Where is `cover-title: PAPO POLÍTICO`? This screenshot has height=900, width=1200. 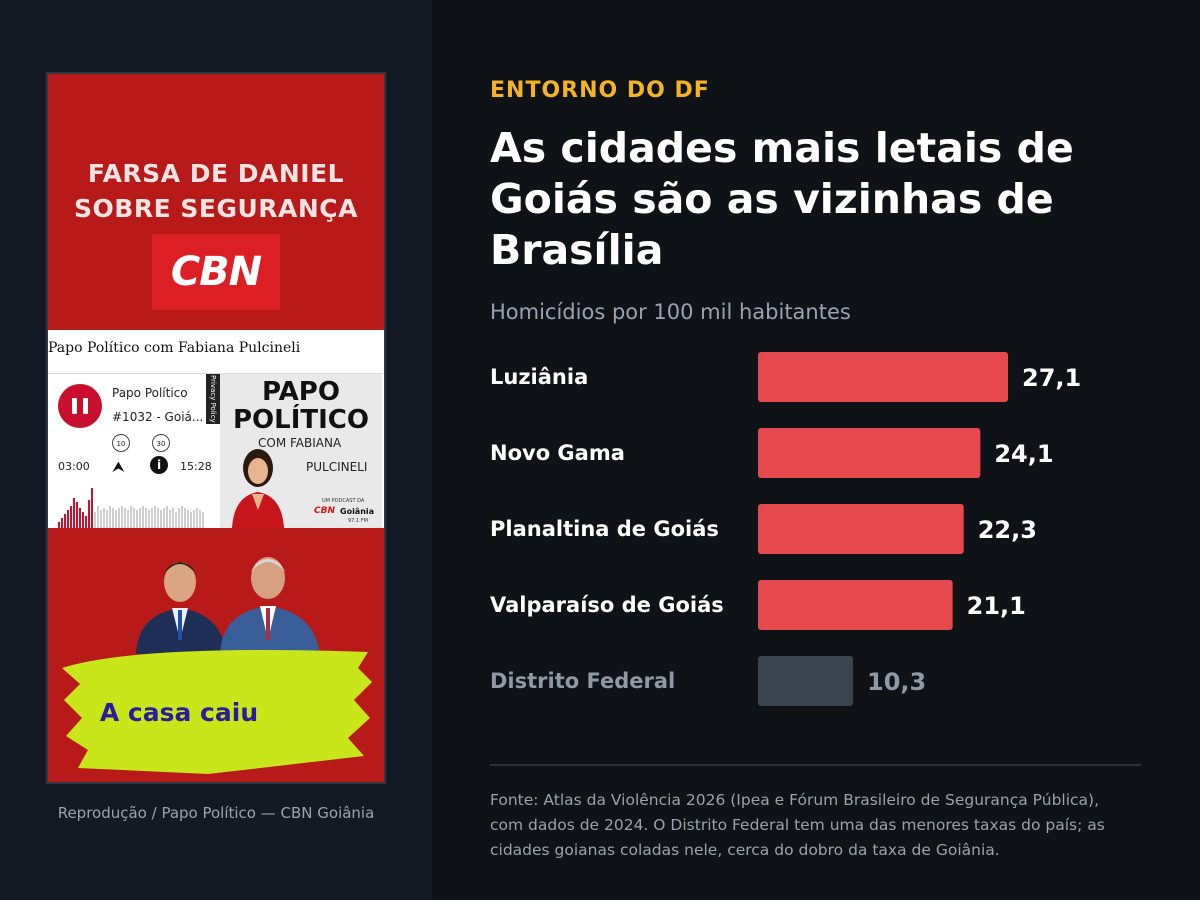 cover-title: PAPO POLÍTICO is located at coordinates (301, 406).